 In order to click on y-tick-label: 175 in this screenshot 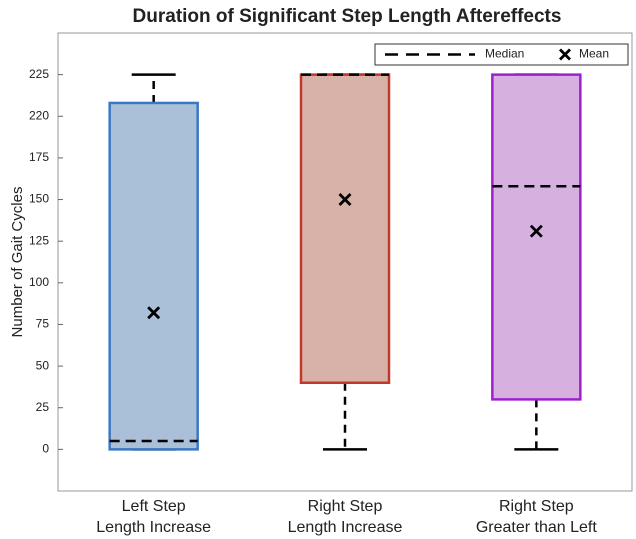, I will do `click(39, 157)`.